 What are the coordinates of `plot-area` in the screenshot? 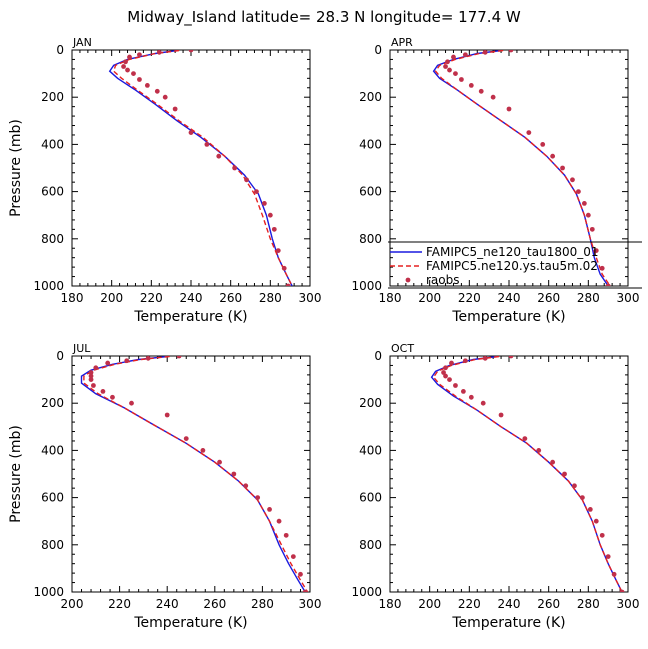 It's located at (200, 168).